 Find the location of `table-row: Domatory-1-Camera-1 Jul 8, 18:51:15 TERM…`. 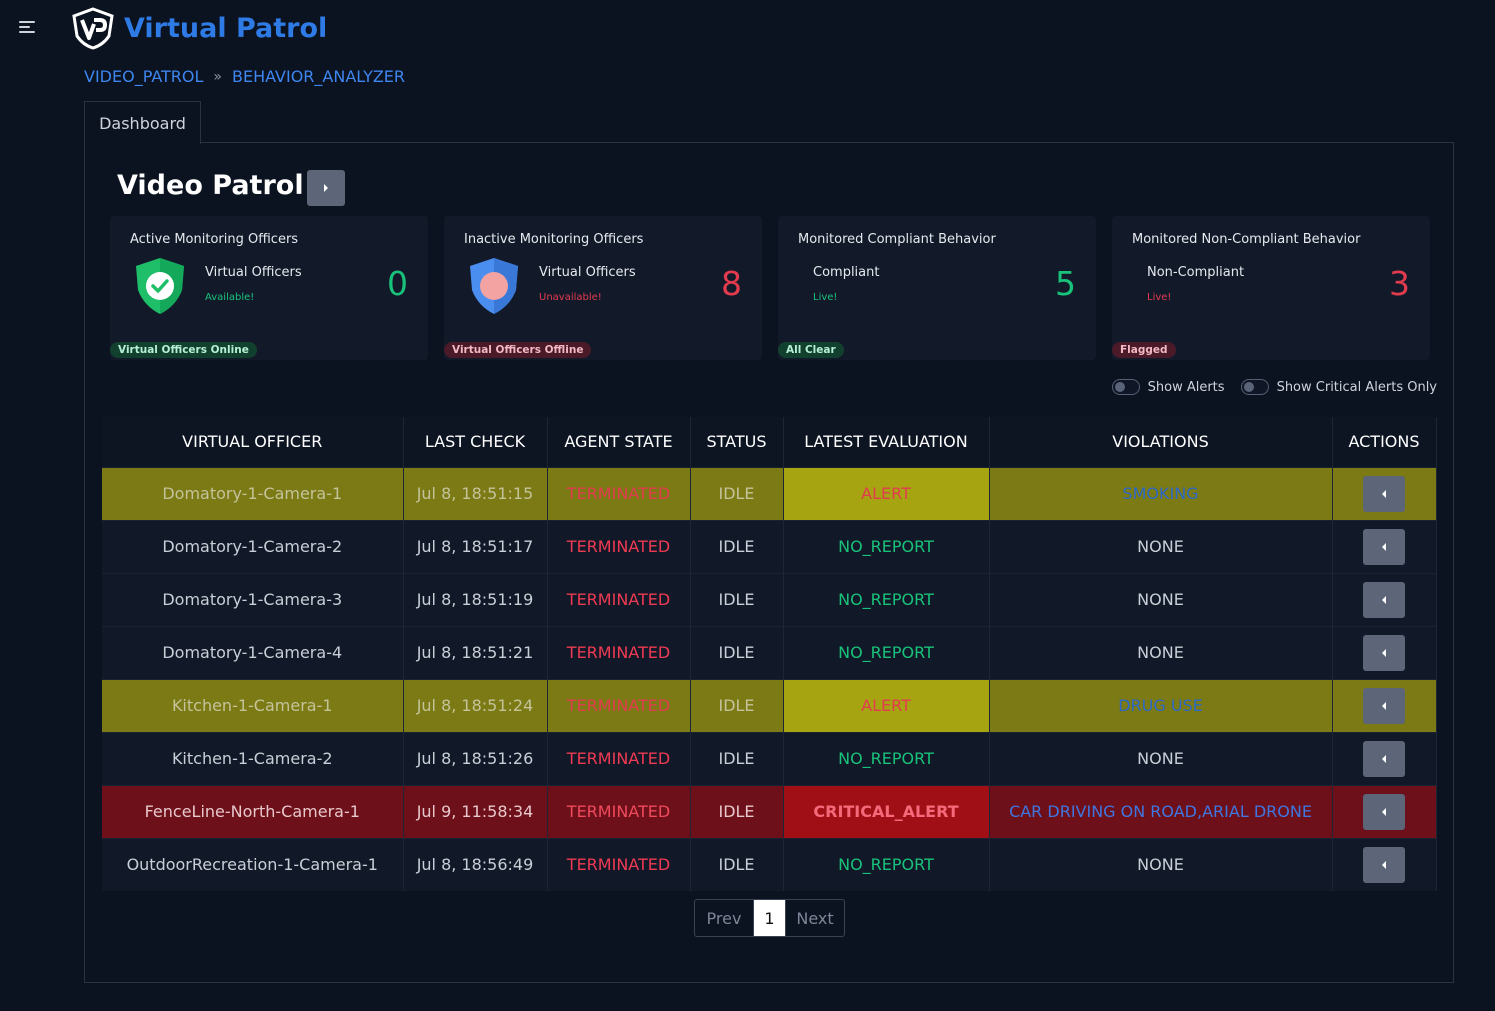

table-row: Domatory-1-Camera-1 Jul 8, 18:51:15 TERM… is located at coordinates (769, 493).